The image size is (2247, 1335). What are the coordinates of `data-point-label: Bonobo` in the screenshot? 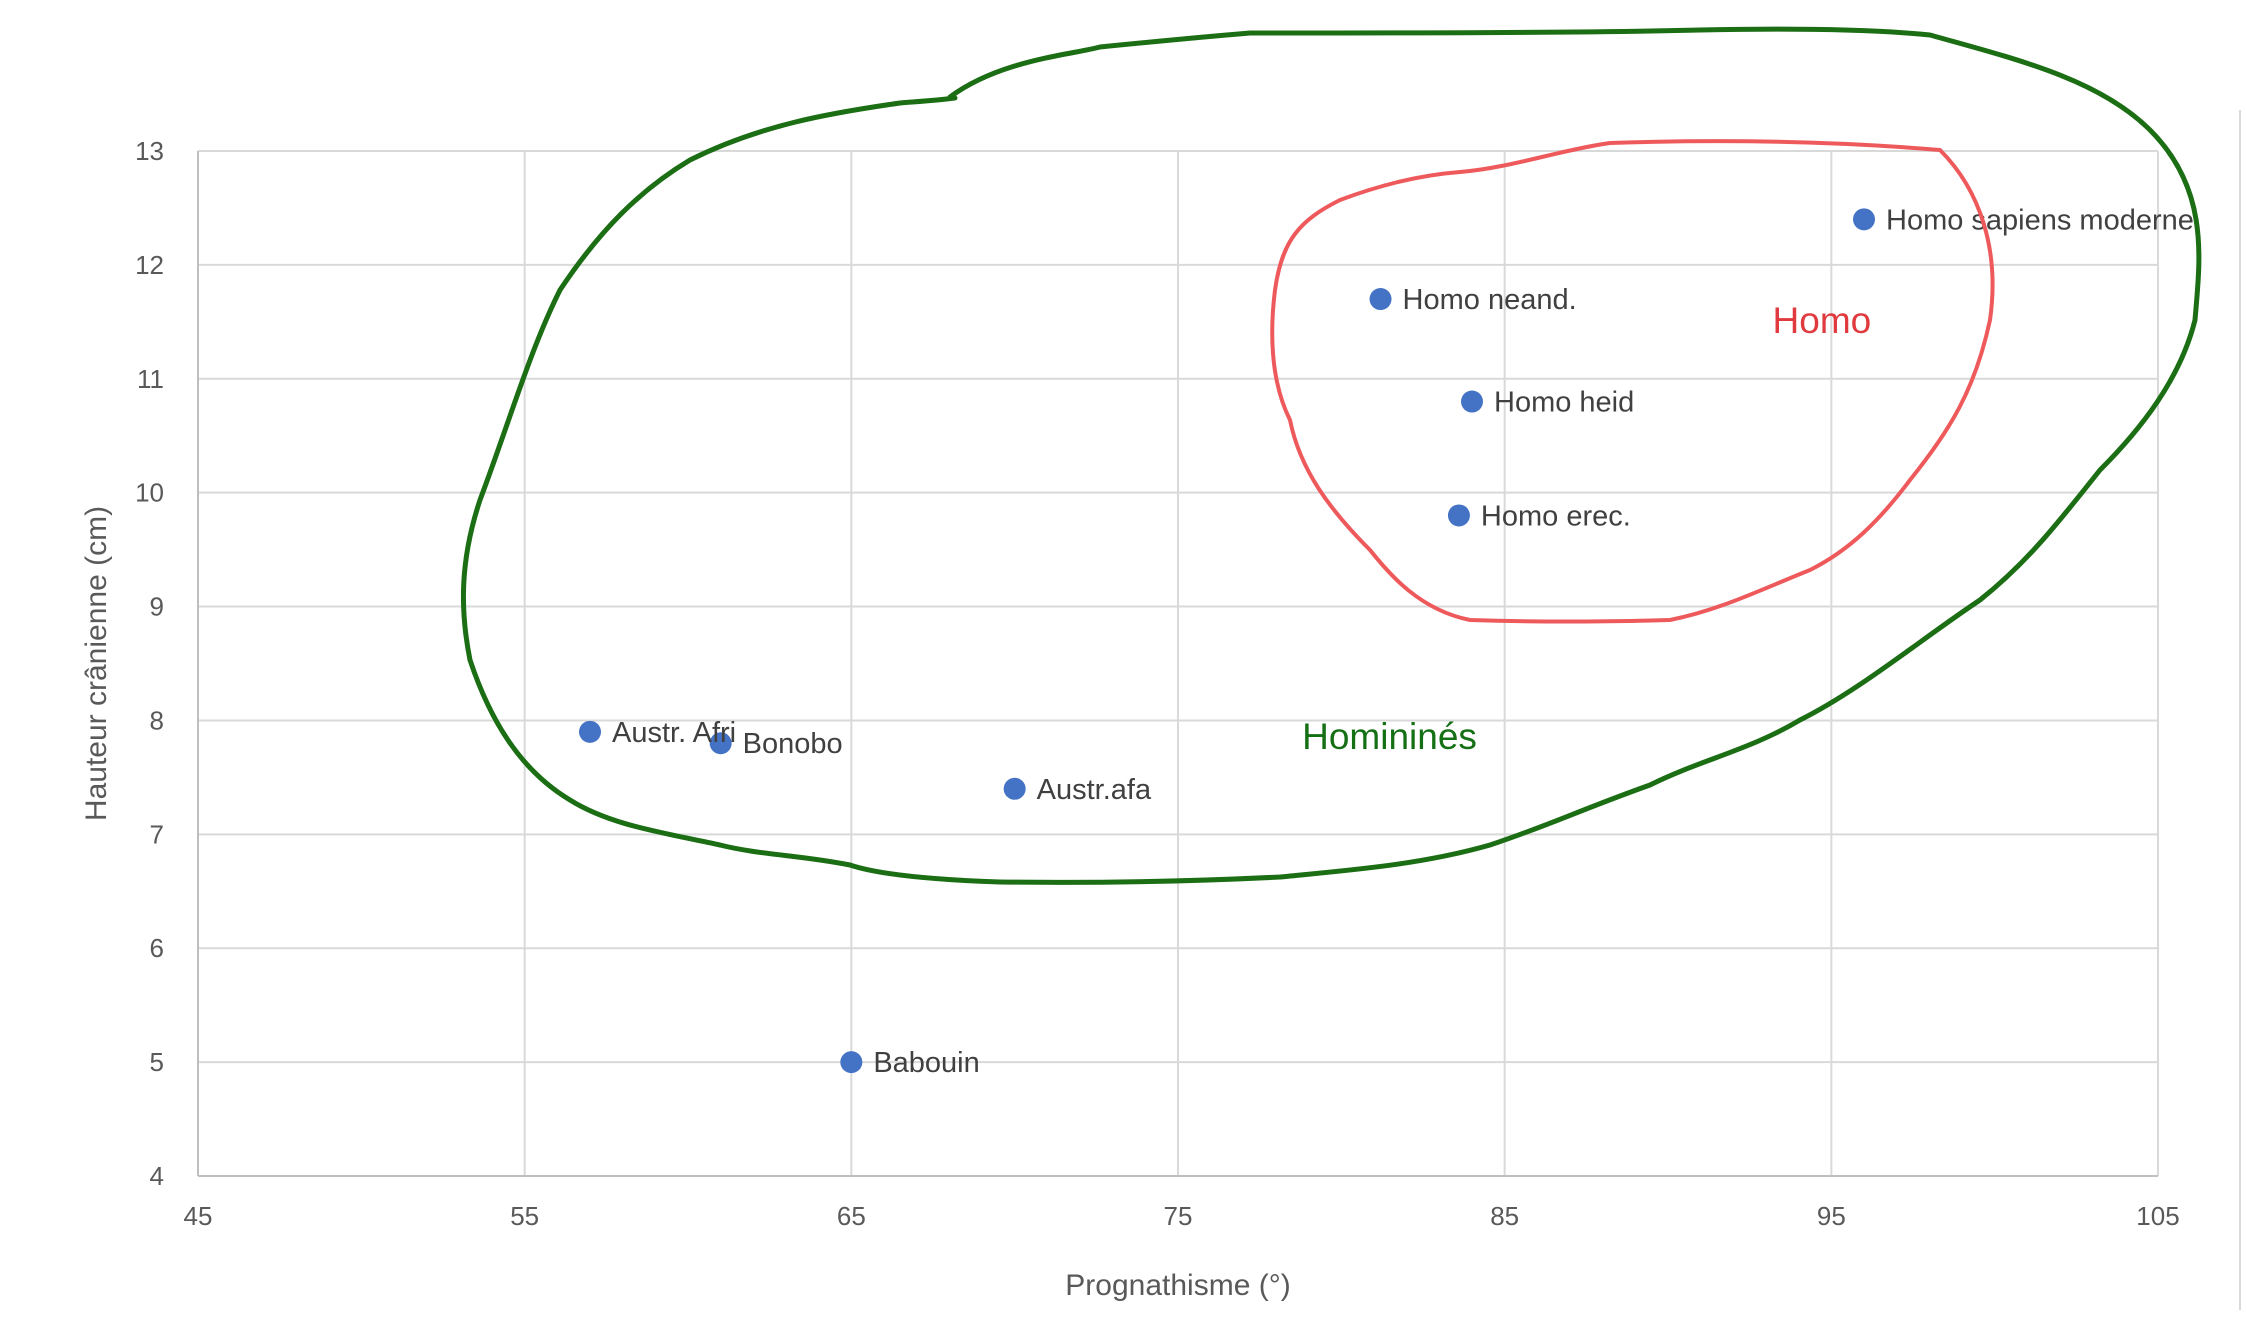 It's located at (793, 744).